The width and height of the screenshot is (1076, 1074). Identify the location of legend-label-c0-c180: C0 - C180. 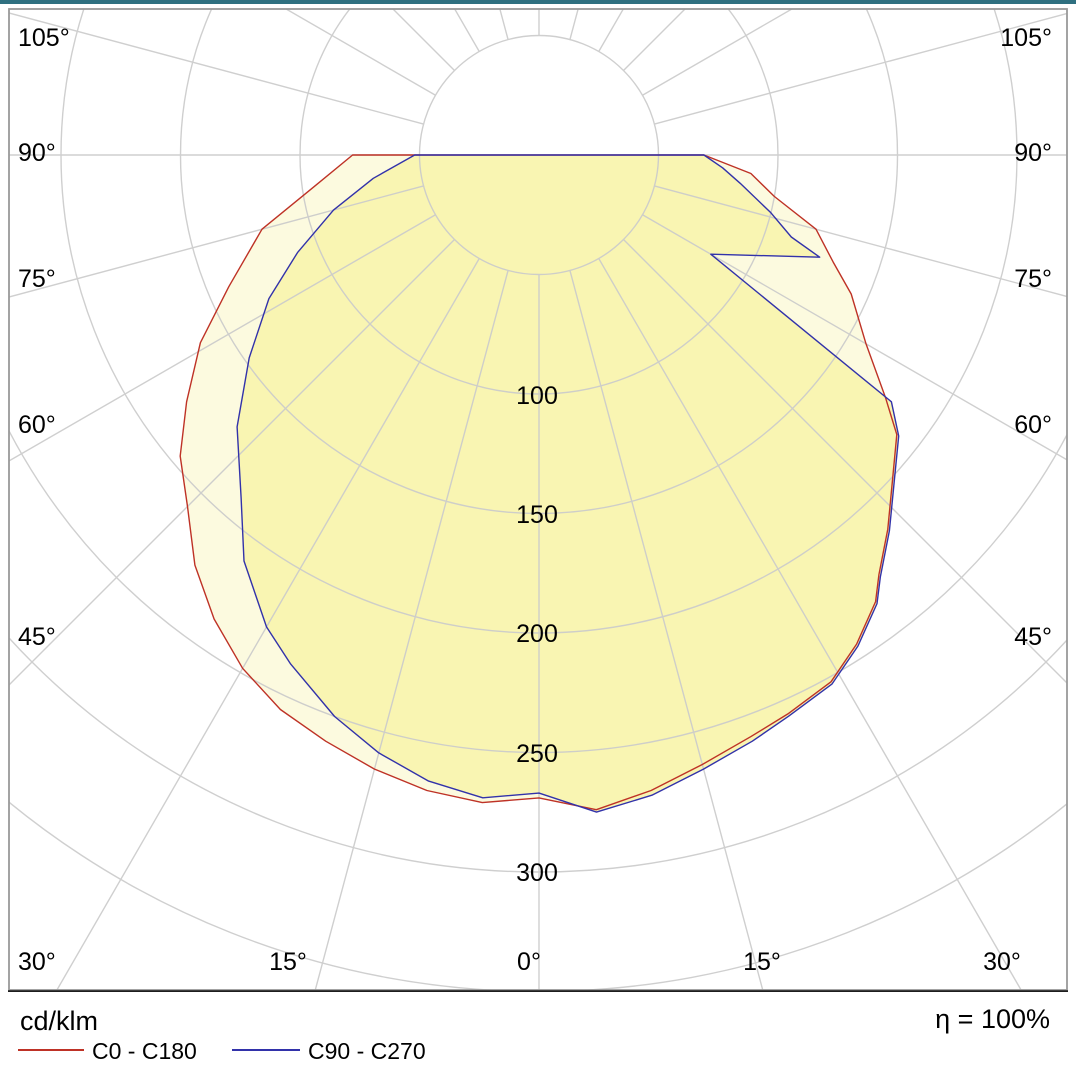
(144, 1051).